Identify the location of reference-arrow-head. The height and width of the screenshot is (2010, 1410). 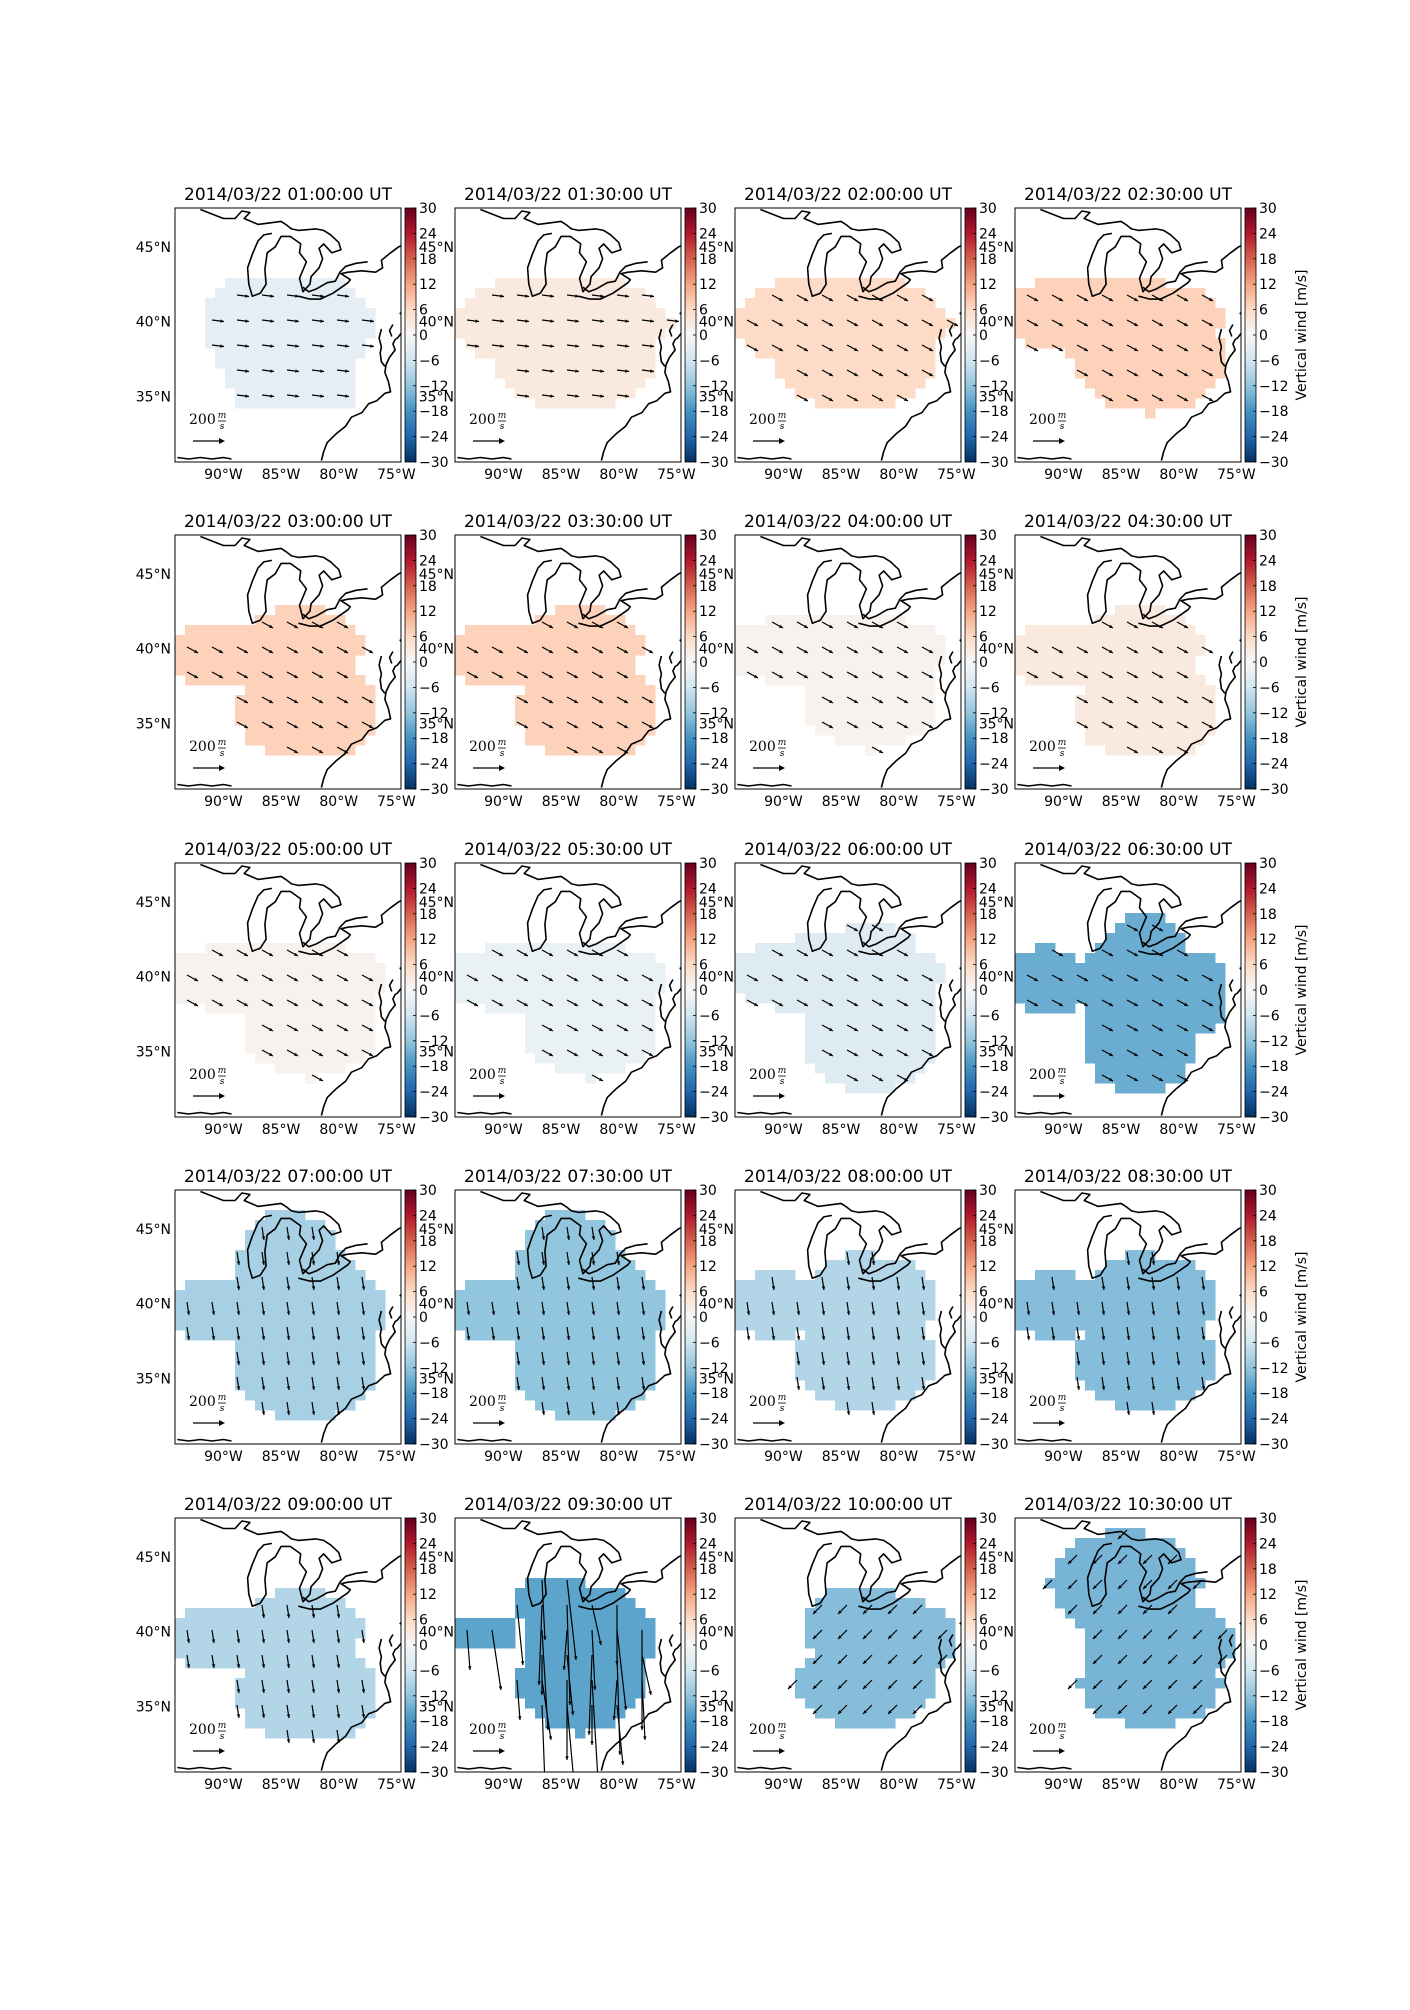
(782, 1096).